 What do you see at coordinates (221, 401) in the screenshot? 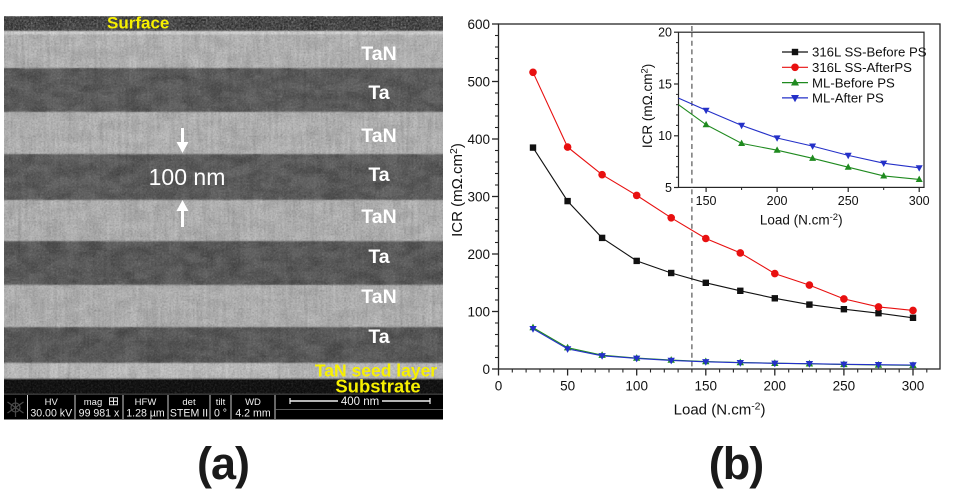
I see `svg-text: tilt` at bounding box center [221, 401].